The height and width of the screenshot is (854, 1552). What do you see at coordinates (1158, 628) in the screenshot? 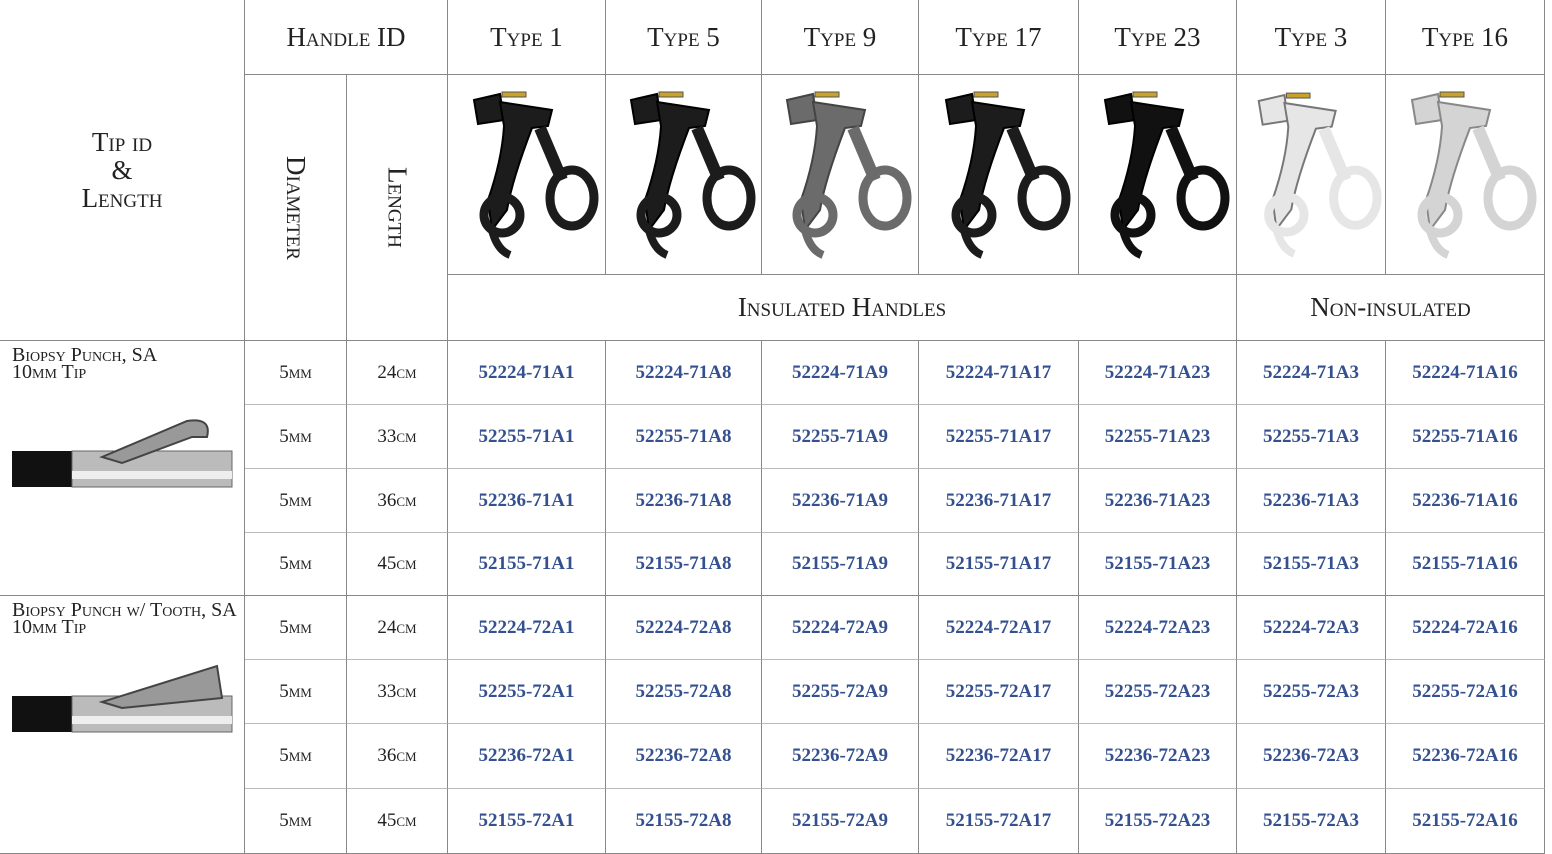
I see `part-number: 52224-72A23` at bounding box center [1158, 628].